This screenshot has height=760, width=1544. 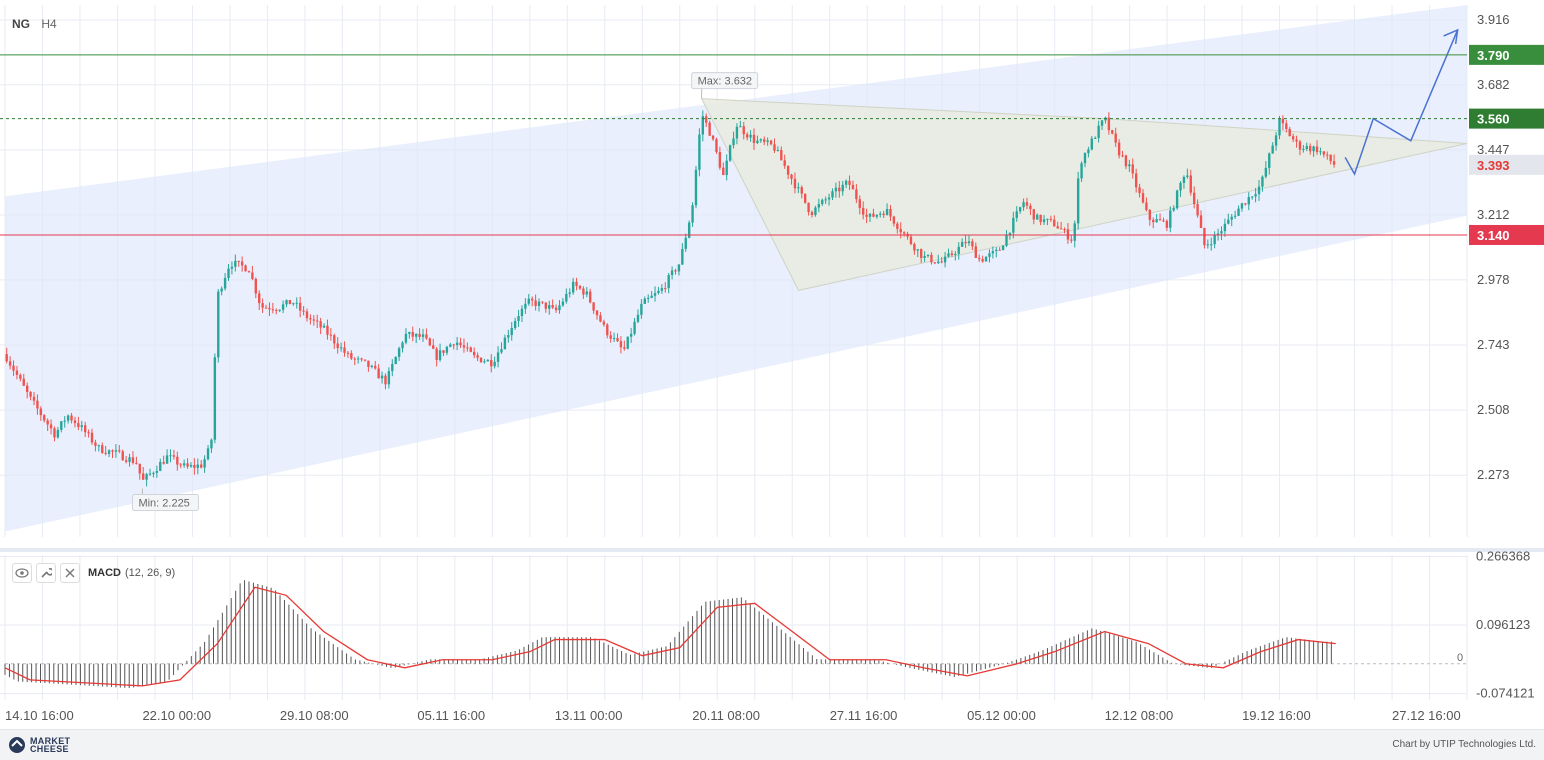 I want to click on current-price-label: 3.393, so click(x=1493, y=165).